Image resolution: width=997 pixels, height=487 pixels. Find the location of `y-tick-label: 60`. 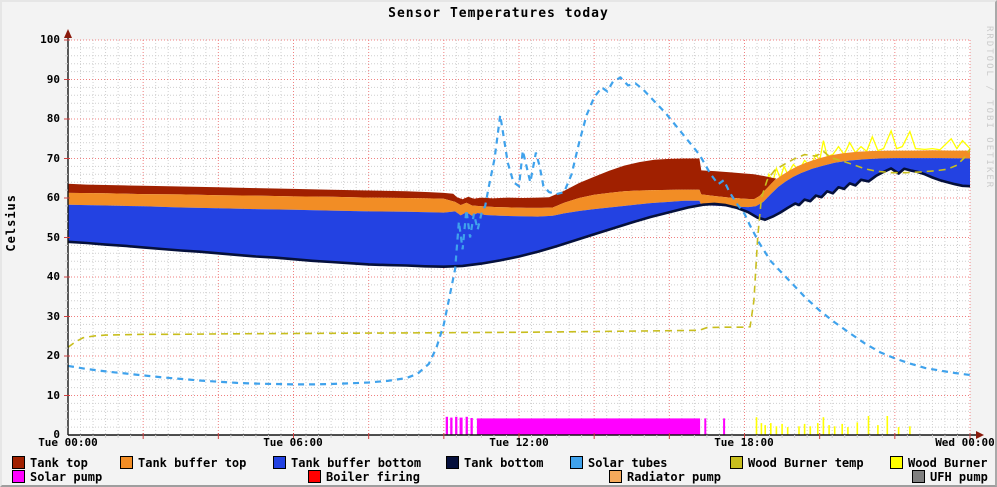

y-tick-label: 60 is located at coordinates (53, 197).